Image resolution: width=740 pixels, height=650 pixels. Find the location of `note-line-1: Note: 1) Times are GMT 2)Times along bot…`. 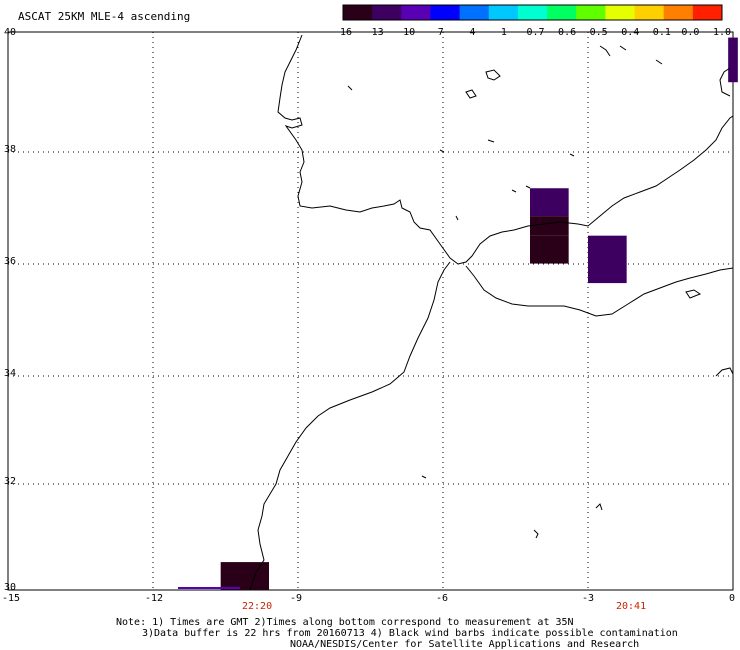

note-line-1: Note: 1) Times are GMT 2)Times along bot… is located at coordinates (345, 622).